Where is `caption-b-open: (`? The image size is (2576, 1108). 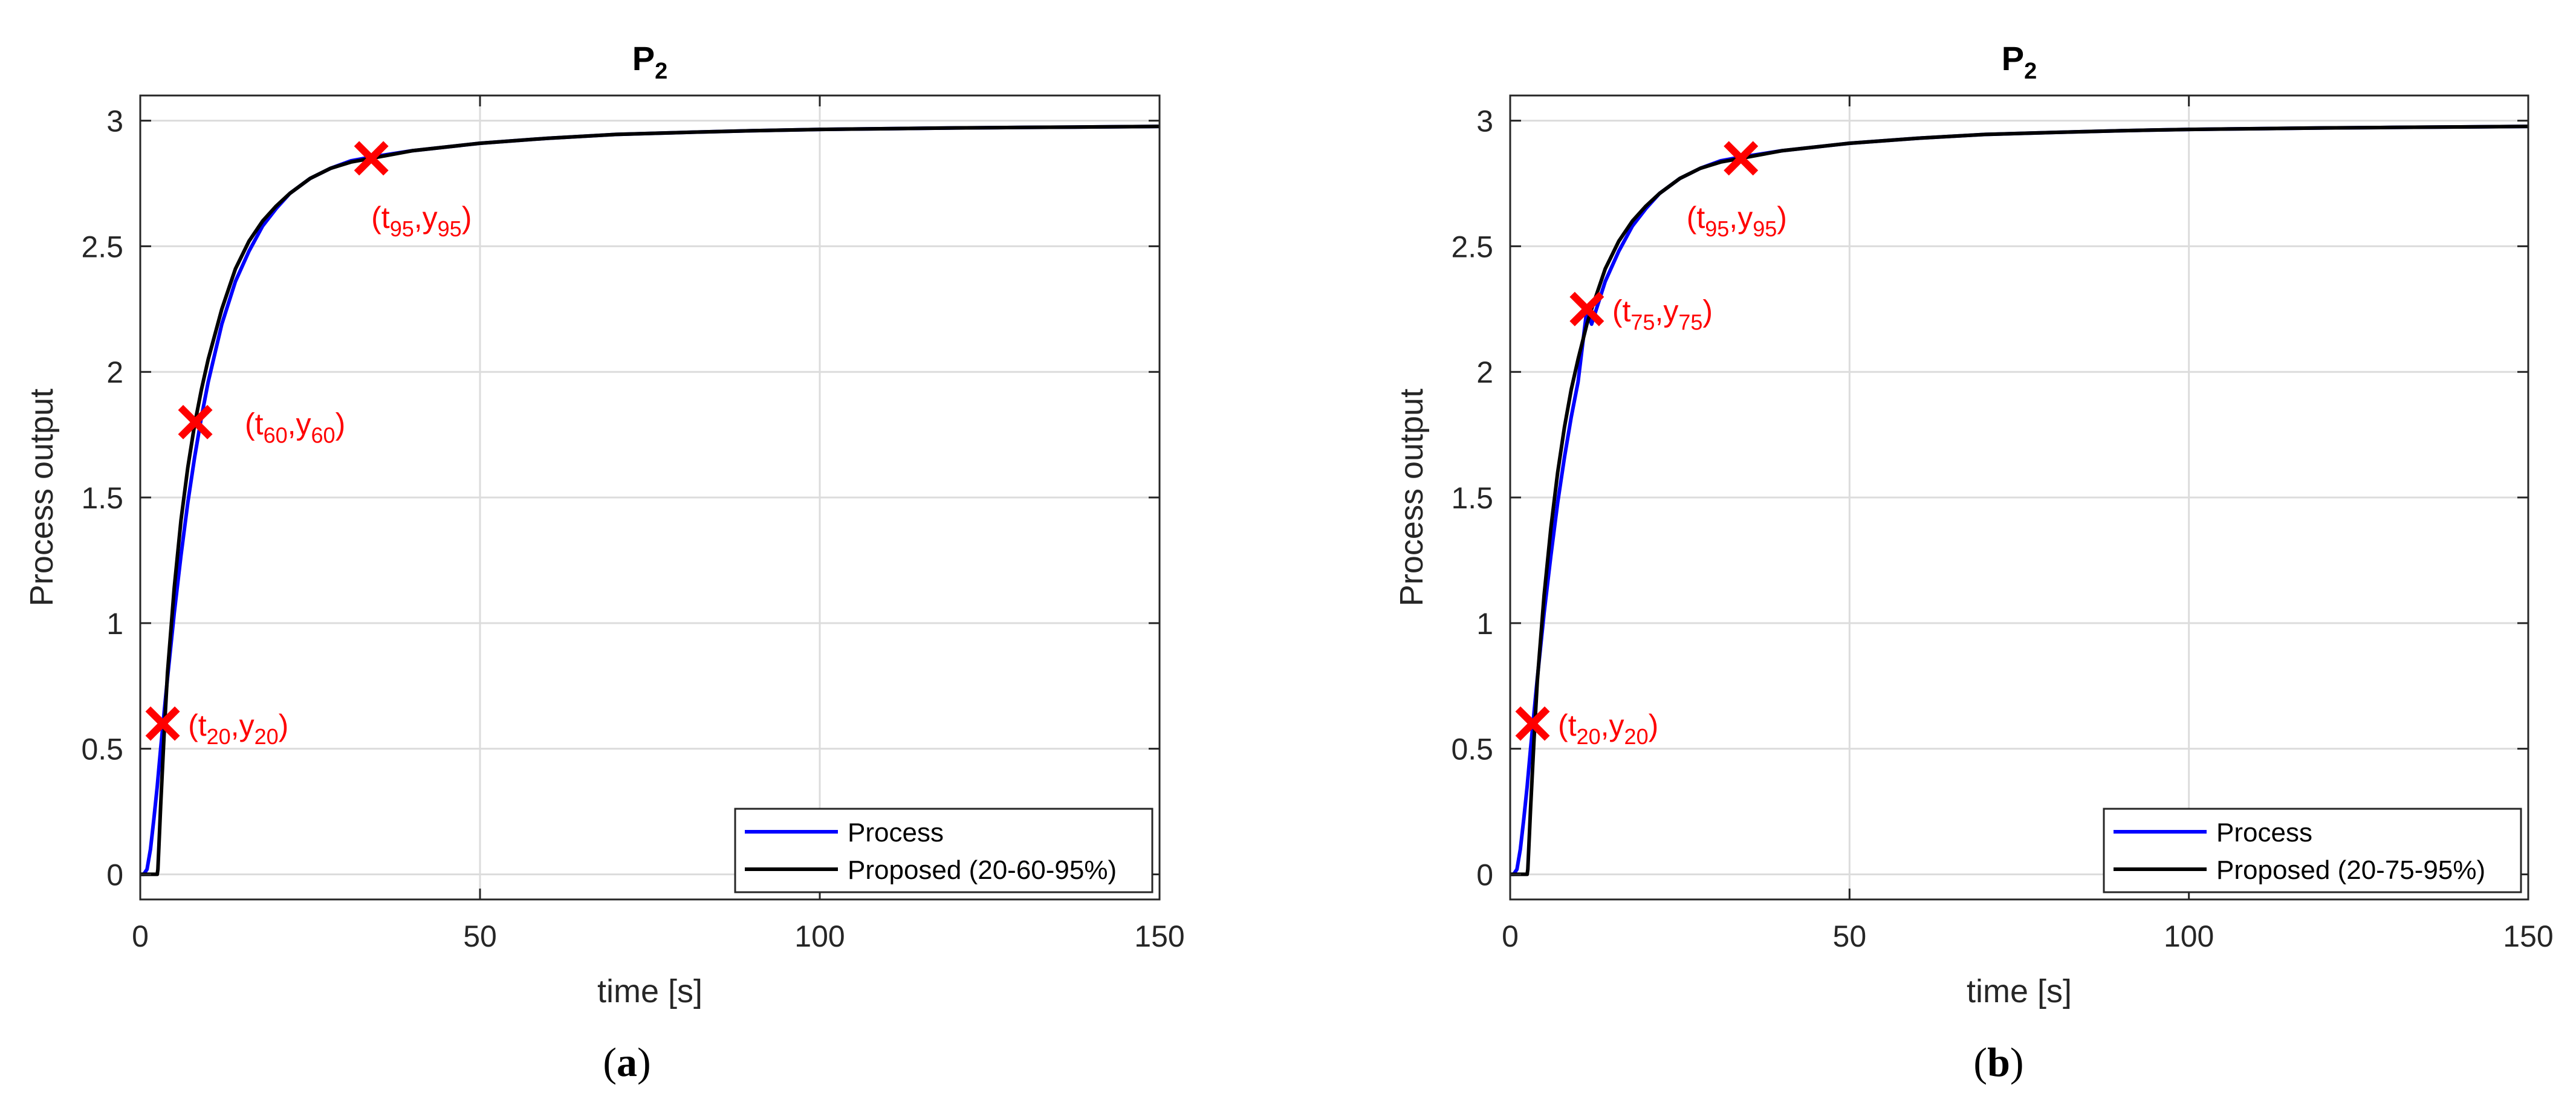 caption-b-open: ( is located at coordinates (1981, 1062).